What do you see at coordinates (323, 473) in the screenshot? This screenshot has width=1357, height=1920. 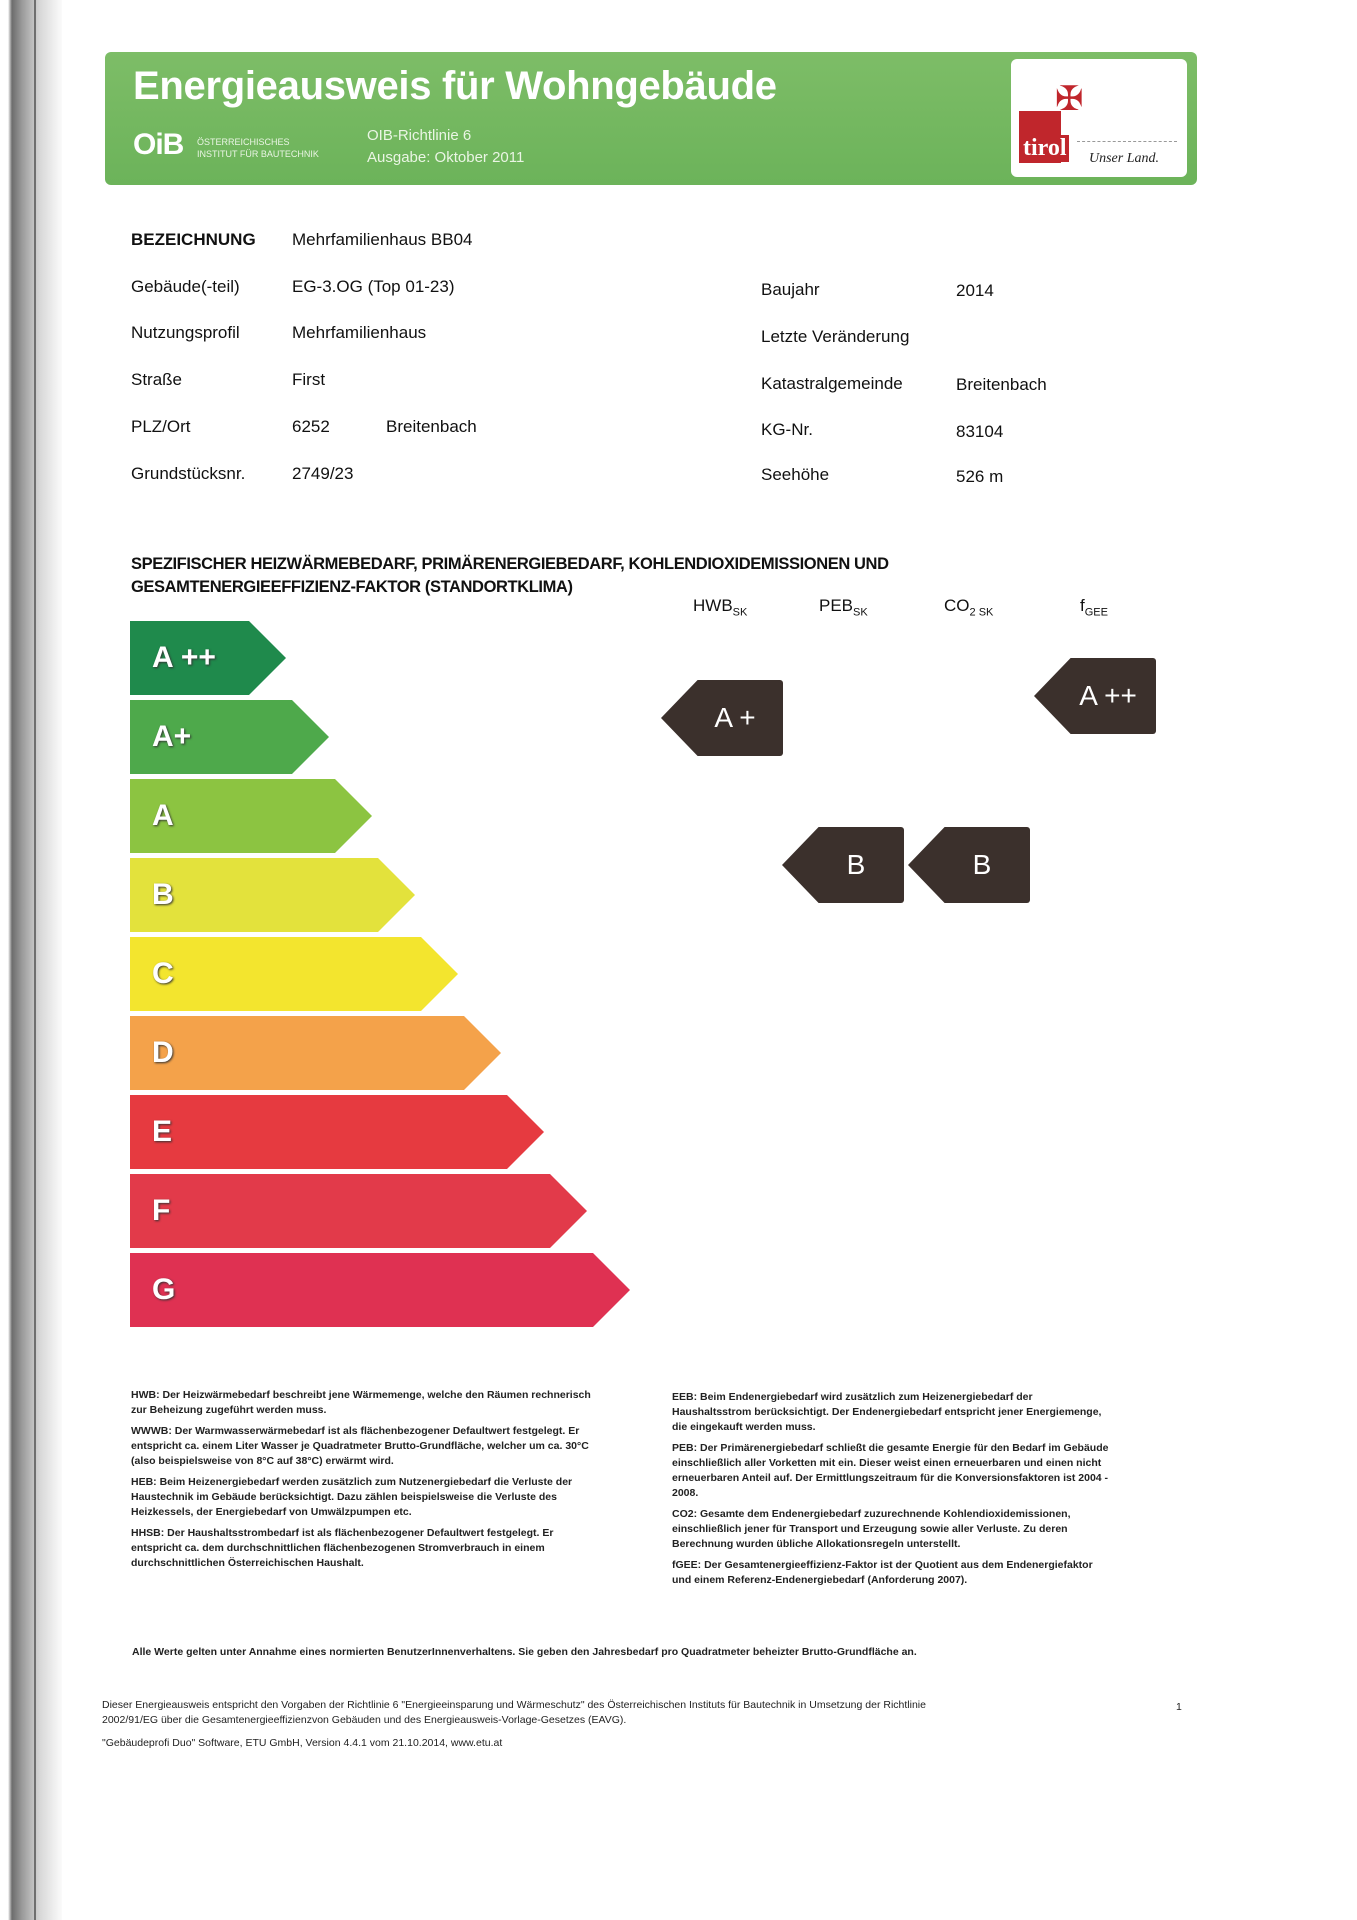 I see `value-grundstuecksnr: 2749/23` at bounding box center [323, 473].